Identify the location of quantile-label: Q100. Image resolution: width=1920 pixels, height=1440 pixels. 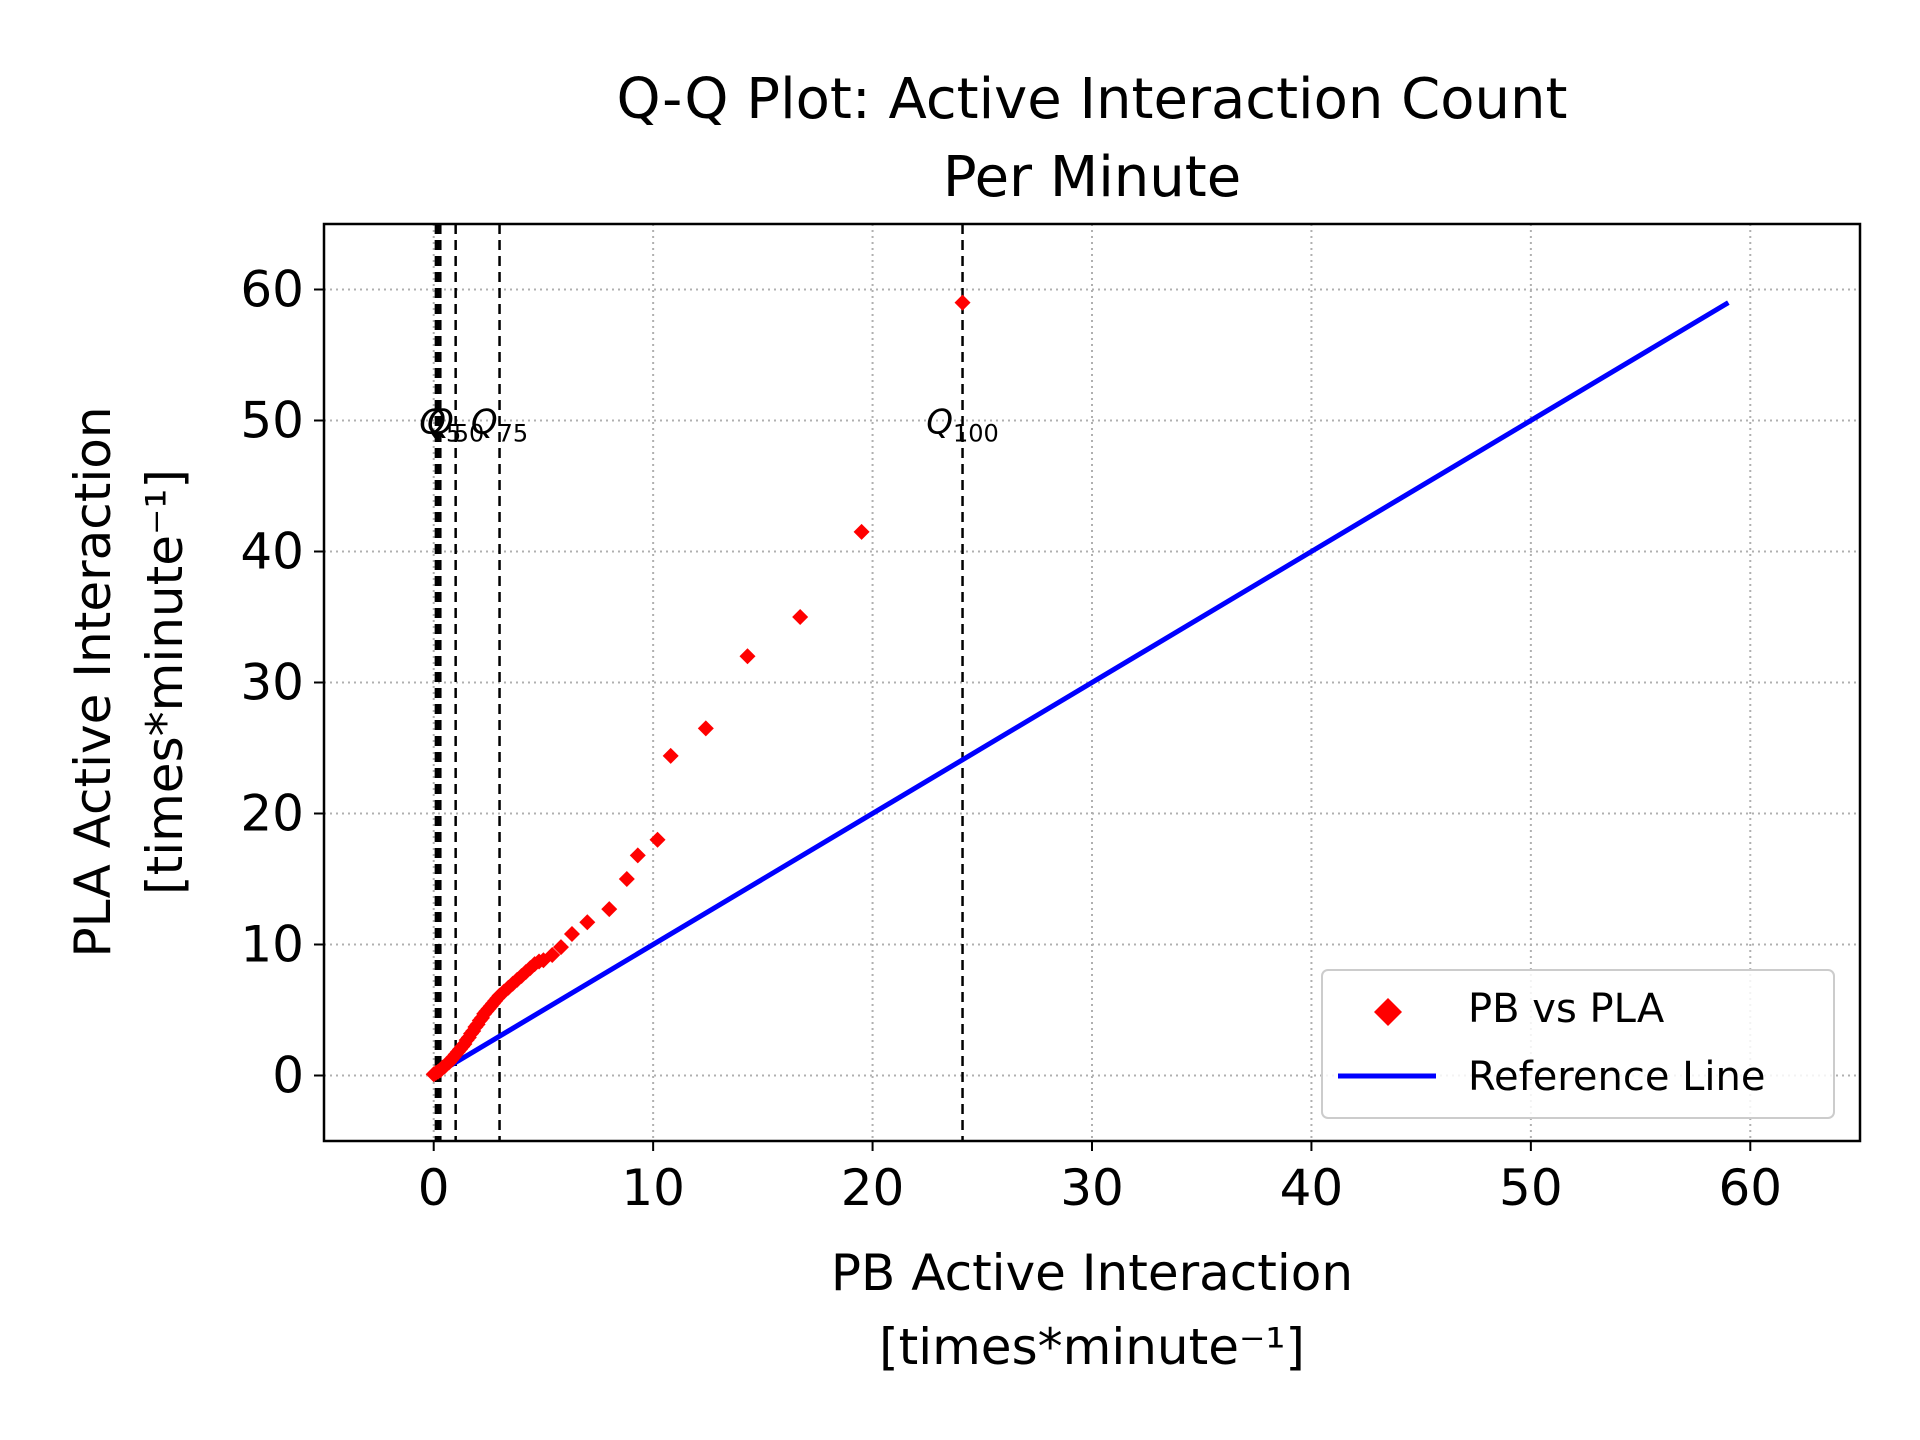
(962, 425).